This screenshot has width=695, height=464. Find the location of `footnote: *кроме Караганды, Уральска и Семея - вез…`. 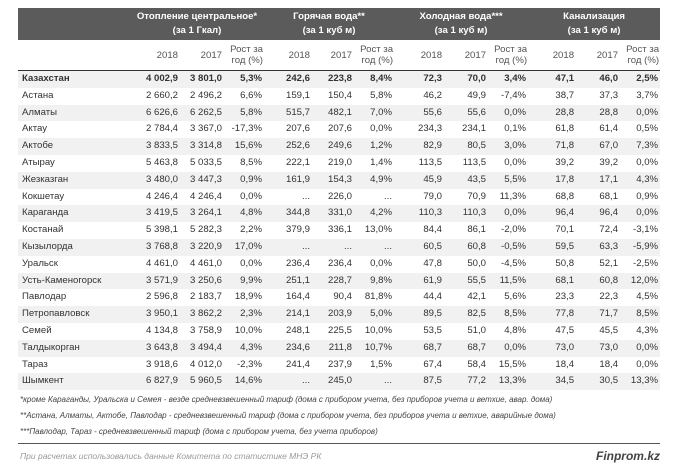

footnote: *кроме Караганды, Уральска и Семея - вез… is located at coordinates (286, 399).